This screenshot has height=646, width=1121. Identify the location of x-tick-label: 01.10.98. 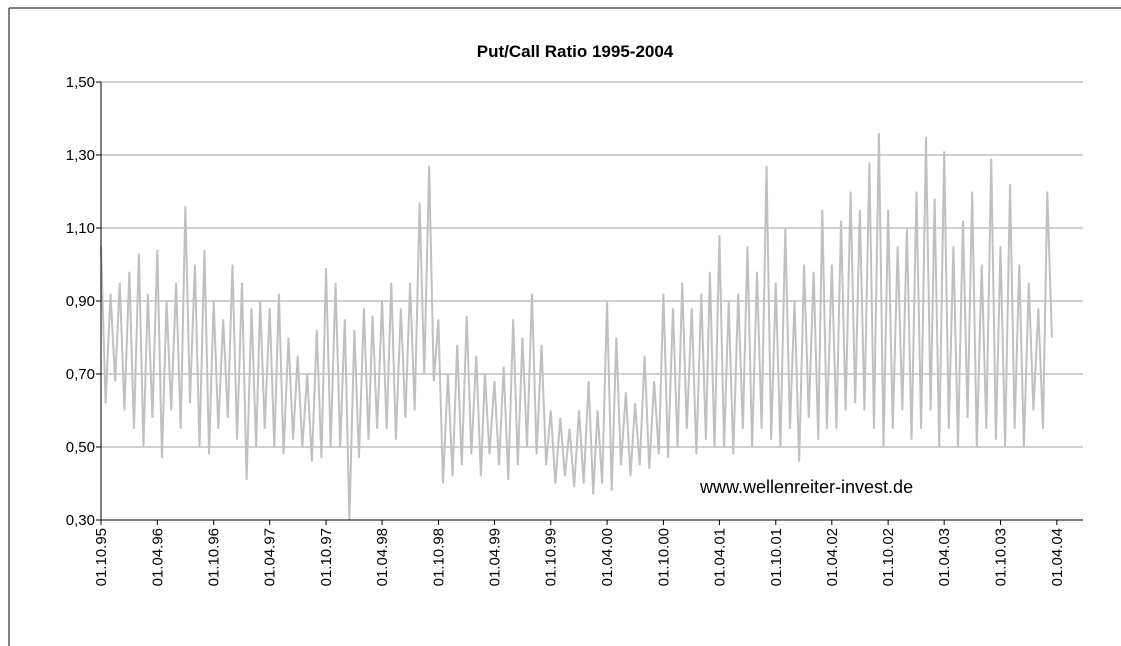
(438, 557).